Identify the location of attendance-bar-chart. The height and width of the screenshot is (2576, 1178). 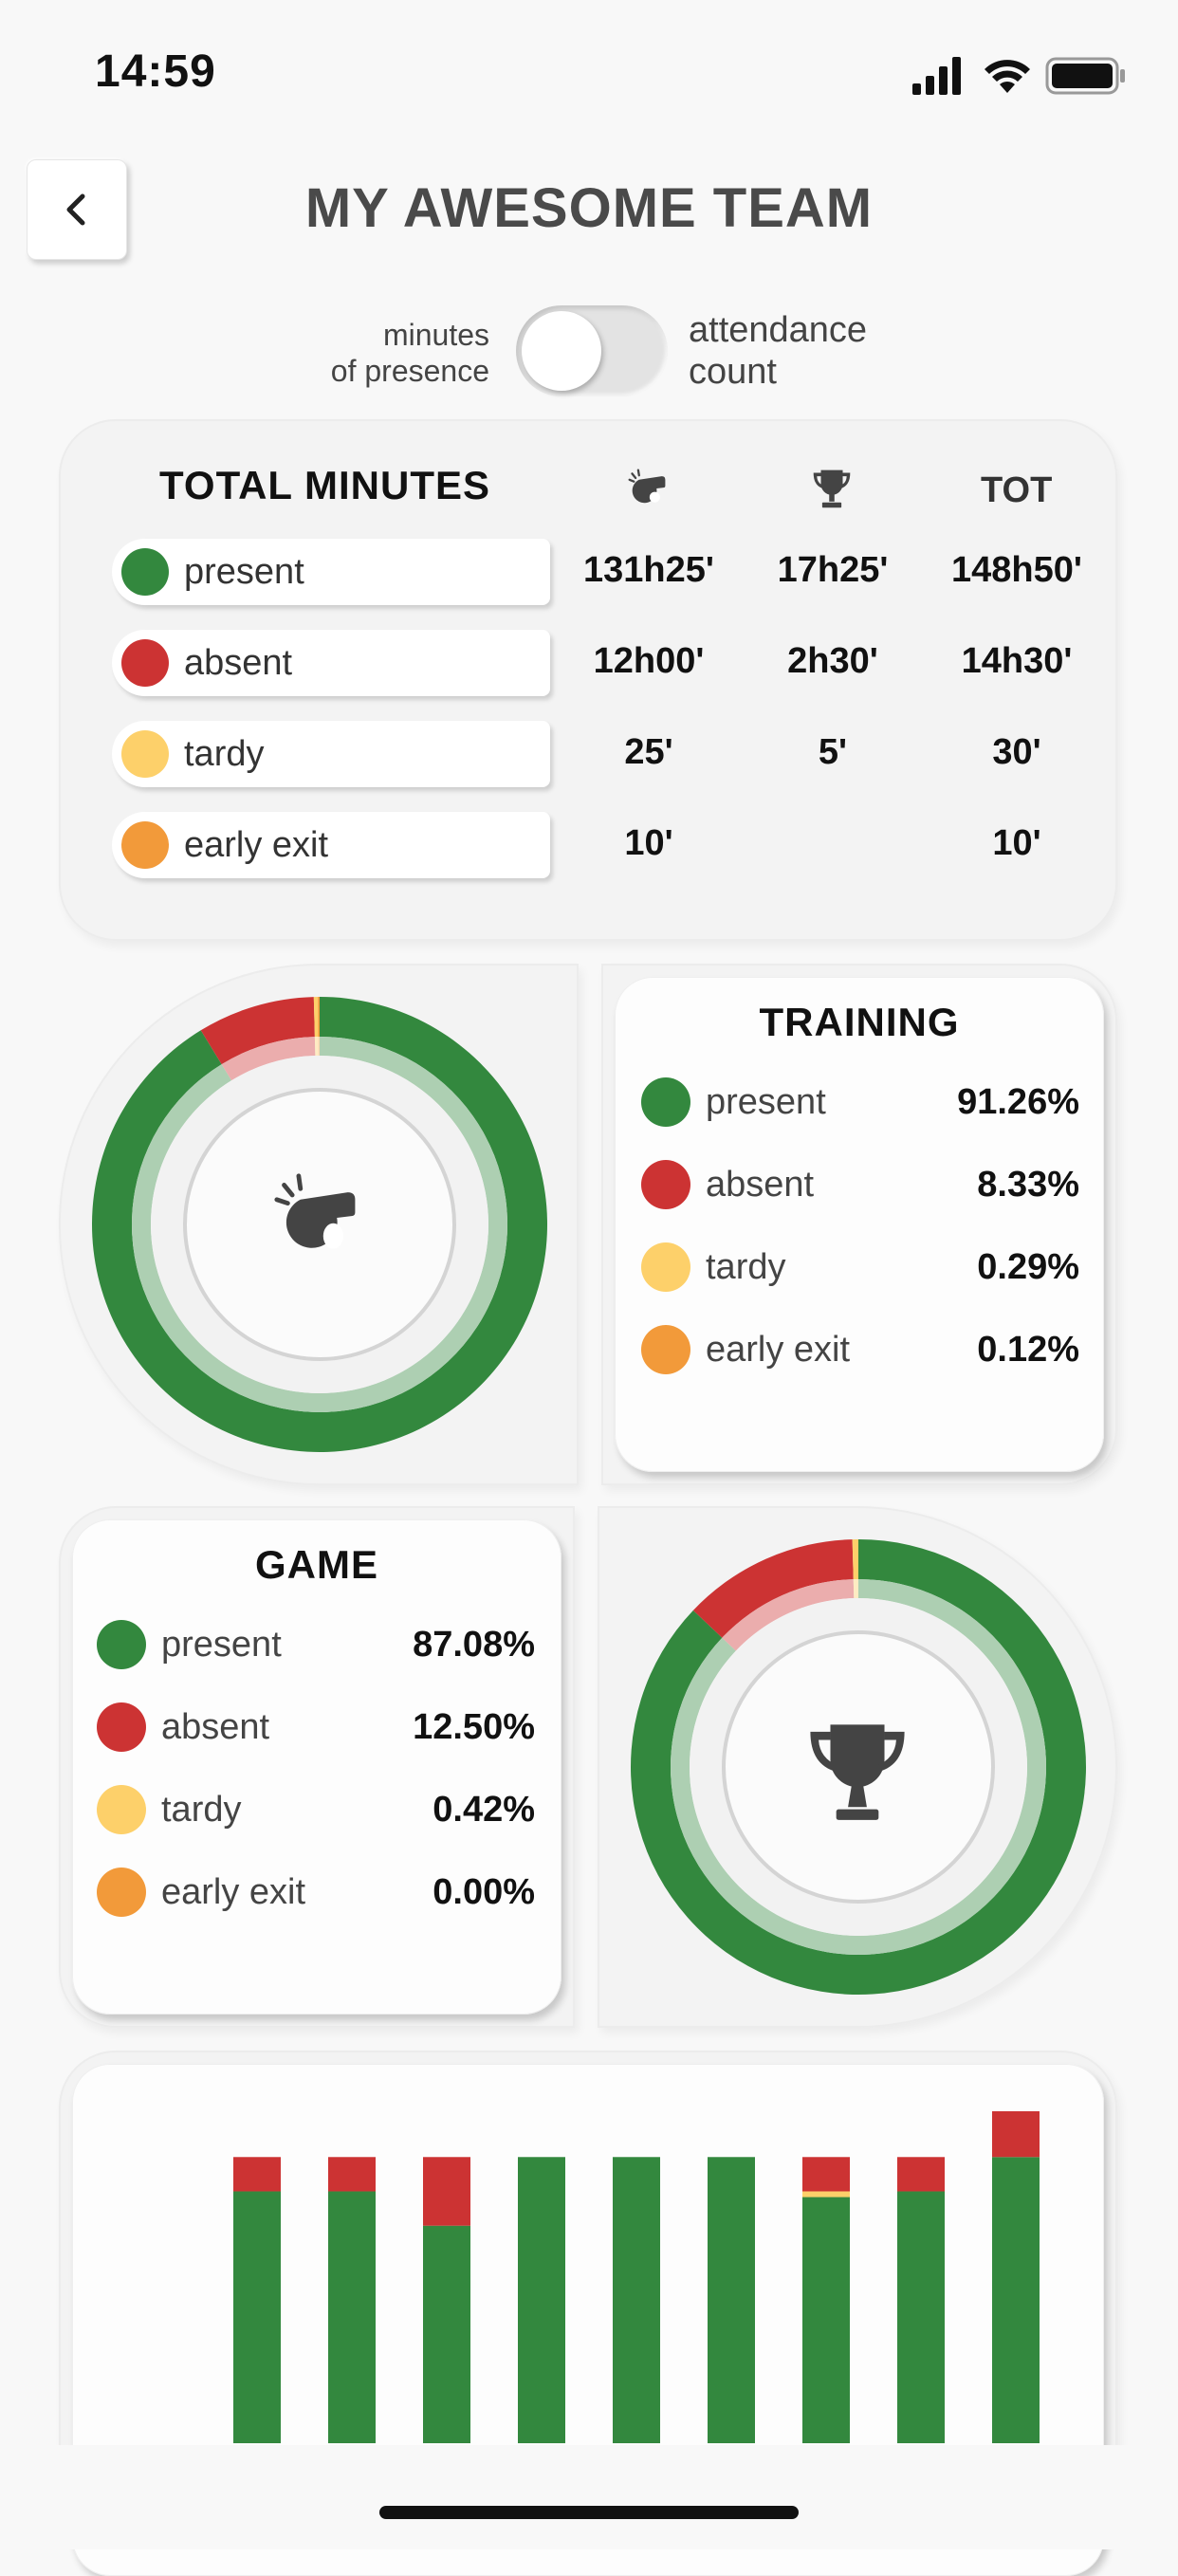
(636, 2277).